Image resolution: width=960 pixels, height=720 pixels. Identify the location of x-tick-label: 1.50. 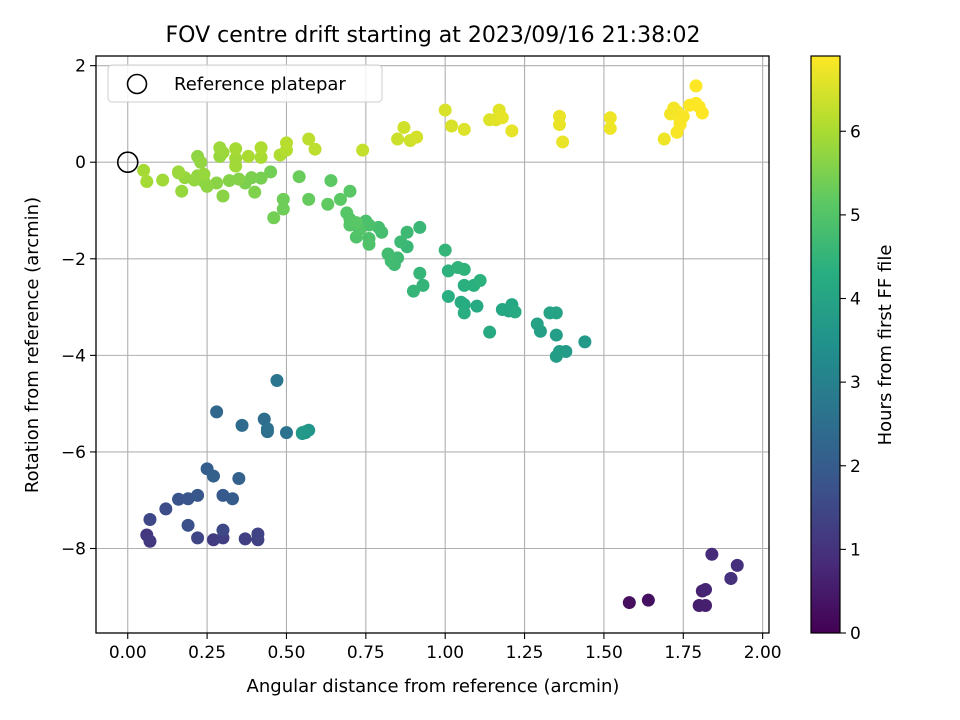
(604, 653).